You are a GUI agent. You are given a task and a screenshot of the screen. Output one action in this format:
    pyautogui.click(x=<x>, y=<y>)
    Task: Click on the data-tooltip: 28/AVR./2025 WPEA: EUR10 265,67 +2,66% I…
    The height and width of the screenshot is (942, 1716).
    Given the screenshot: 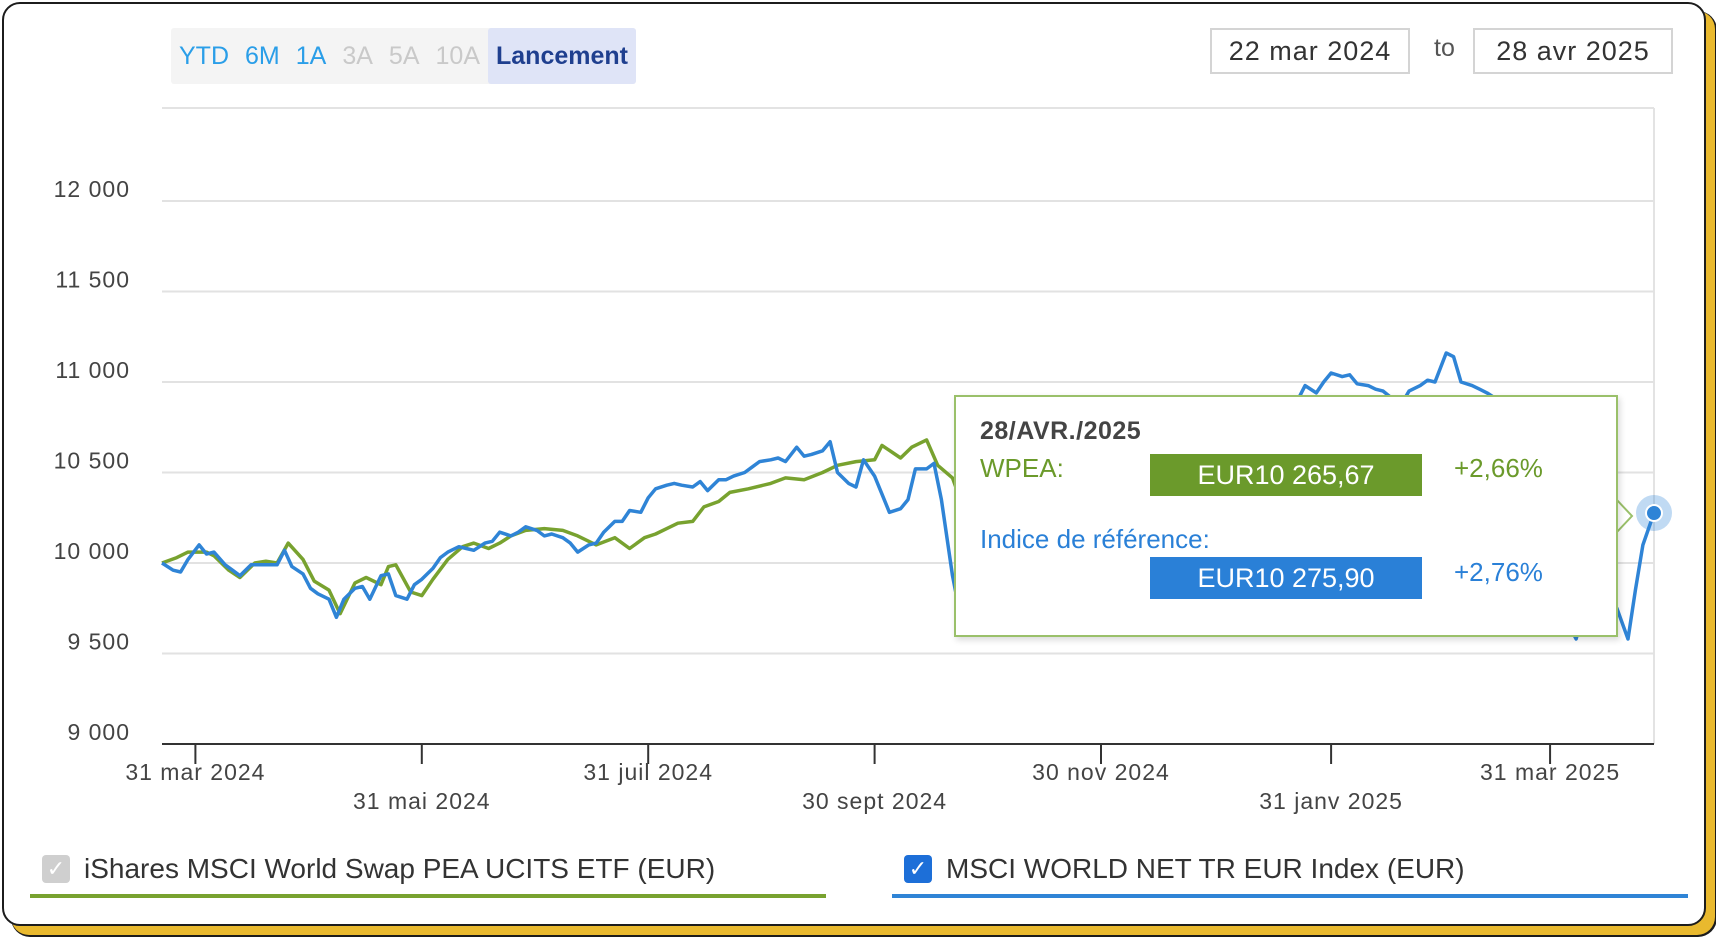 What is the action you would take?
    pyautogui.click(x=1286, y=516)
    